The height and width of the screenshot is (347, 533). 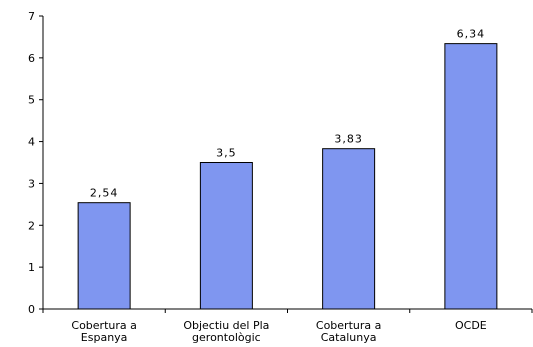 I want to click on bar-data-label: 6,34, so click(x=471, y=34).